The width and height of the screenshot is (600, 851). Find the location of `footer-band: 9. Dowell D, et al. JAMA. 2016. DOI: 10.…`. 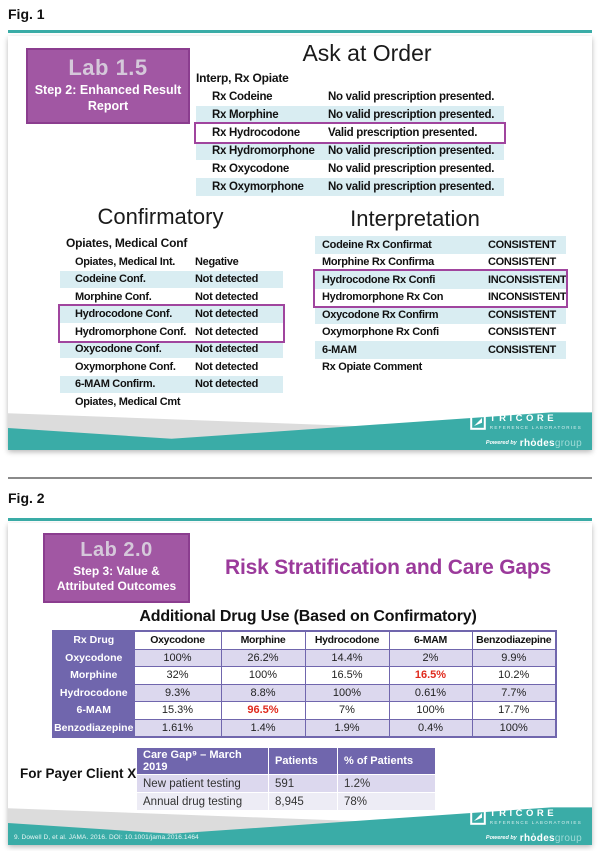

footer-band: 9. Dowell D, et al. JAMA. 2016. DOI: 10.… is located at coordinates (300, 825).